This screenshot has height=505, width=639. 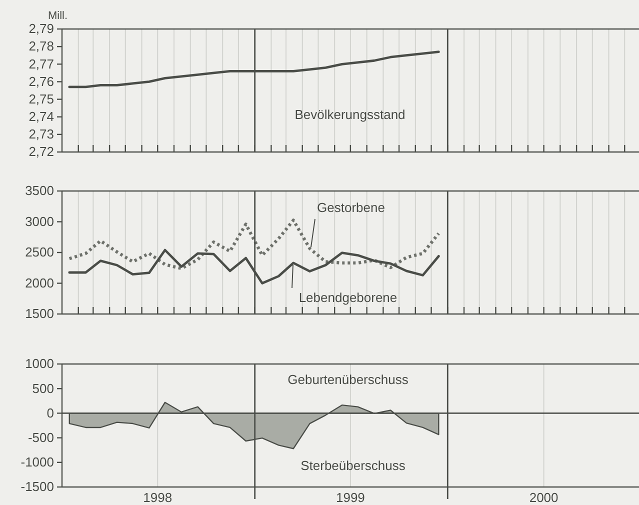 I want to click on y-tick-label: 2,75, so click(x=41, y=98).